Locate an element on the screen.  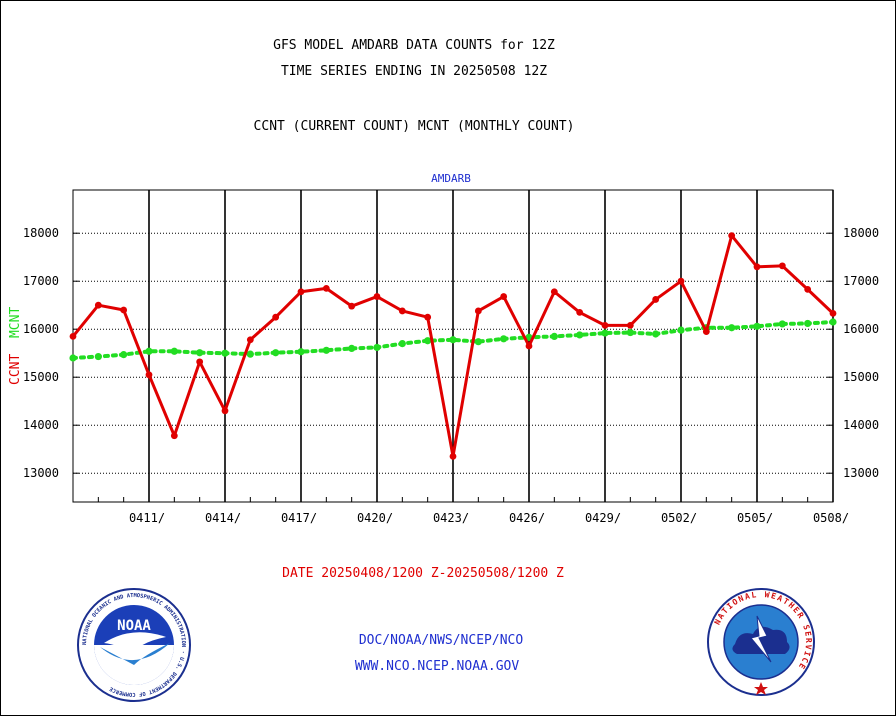
x-tick-label: 0502/ is located at coordinates (679, 518).